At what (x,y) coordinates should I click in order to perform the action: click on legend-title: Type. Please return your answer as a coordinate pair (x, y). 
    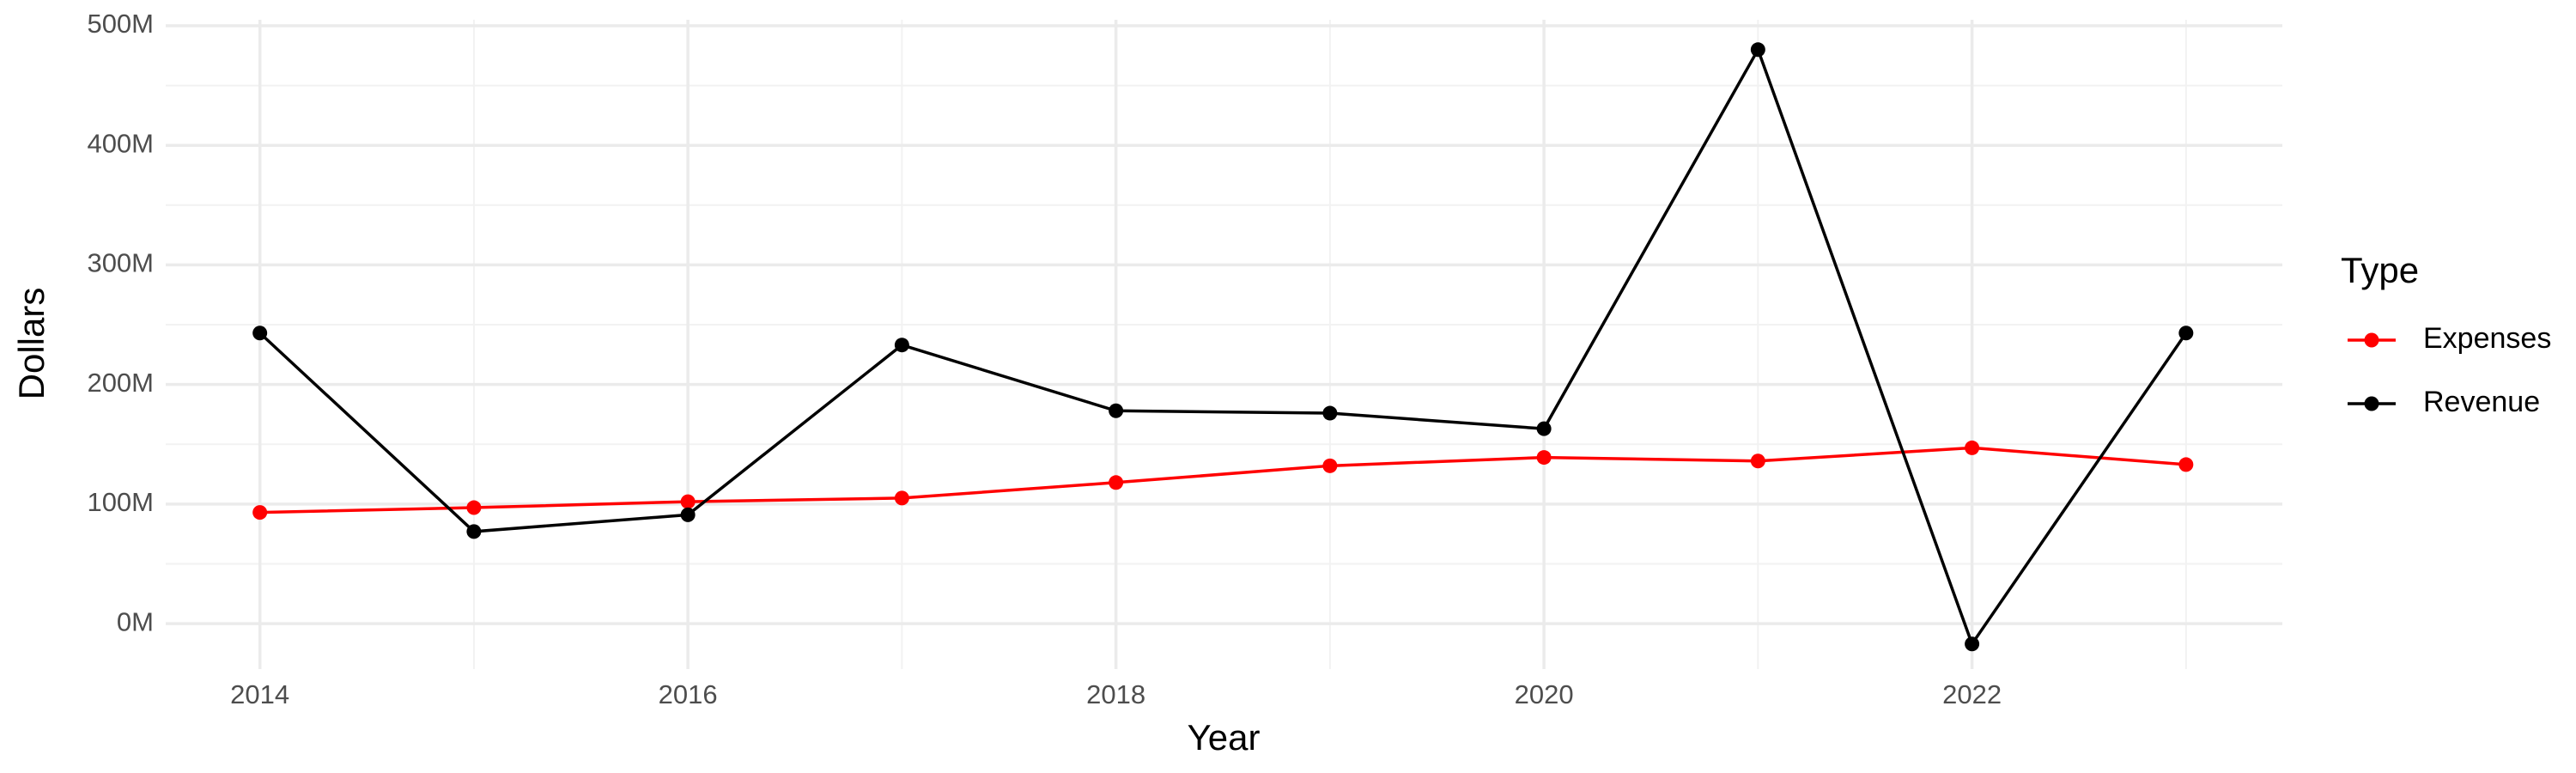
    Looking at the image, I should click on (2380, 270).